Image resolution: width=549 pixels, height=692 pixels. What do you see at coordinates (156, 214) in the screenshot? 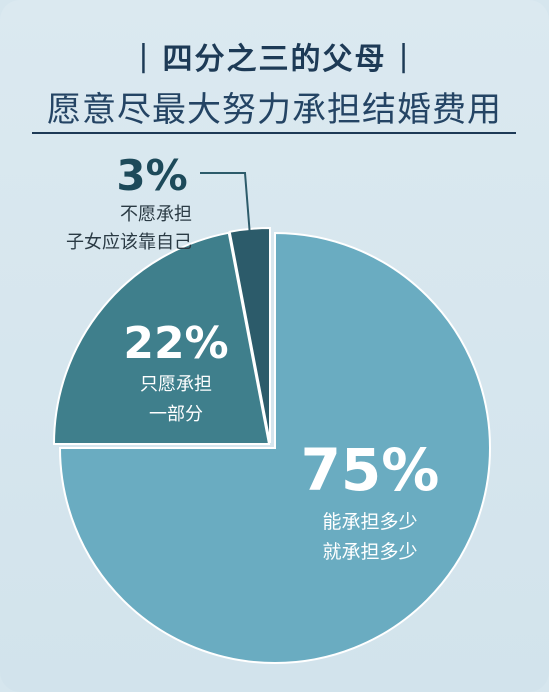
I see `slice-desc-3-line1: 不愿承担` at bounding box center [156, 214].